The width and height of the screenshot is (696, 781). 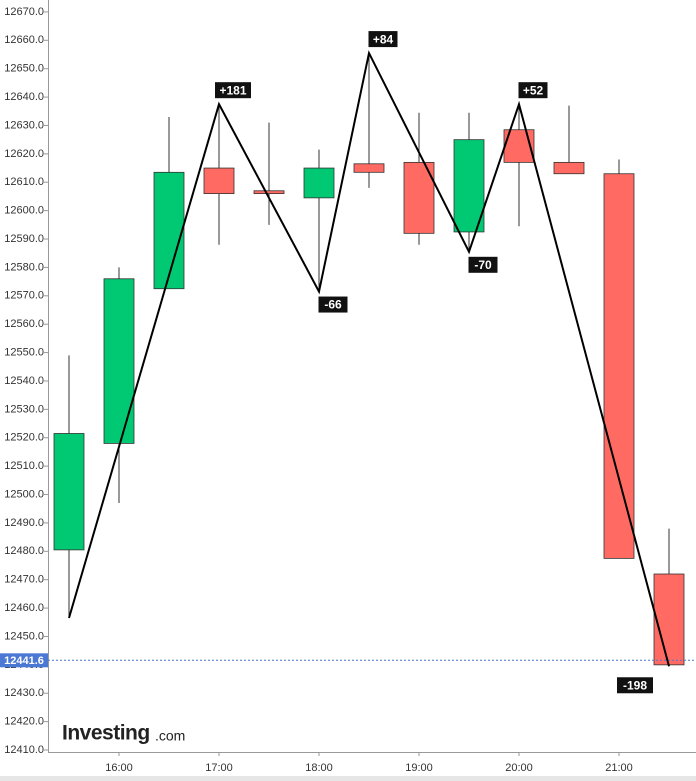 I want to click on y-tick-label: 12450.0, so click(x=24, y=636).